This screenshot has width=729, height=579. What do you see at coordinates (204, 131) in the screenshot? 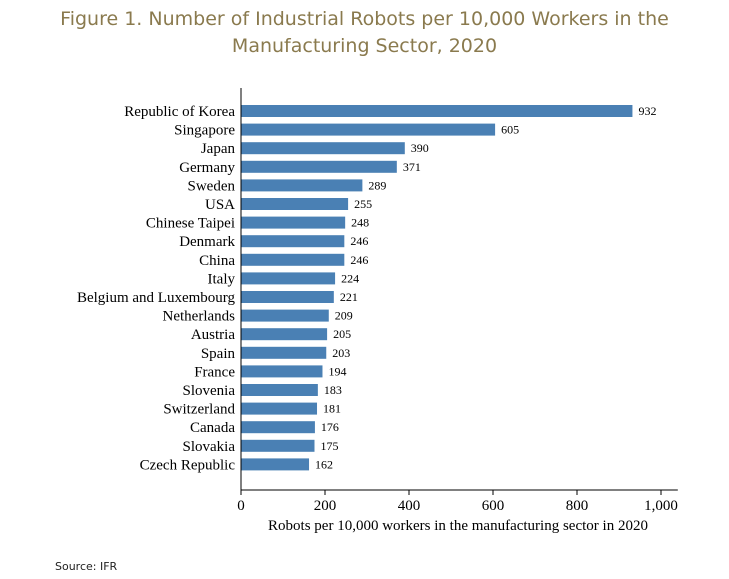
I see `category-label: Singapore` at bounding box center [204, 131].